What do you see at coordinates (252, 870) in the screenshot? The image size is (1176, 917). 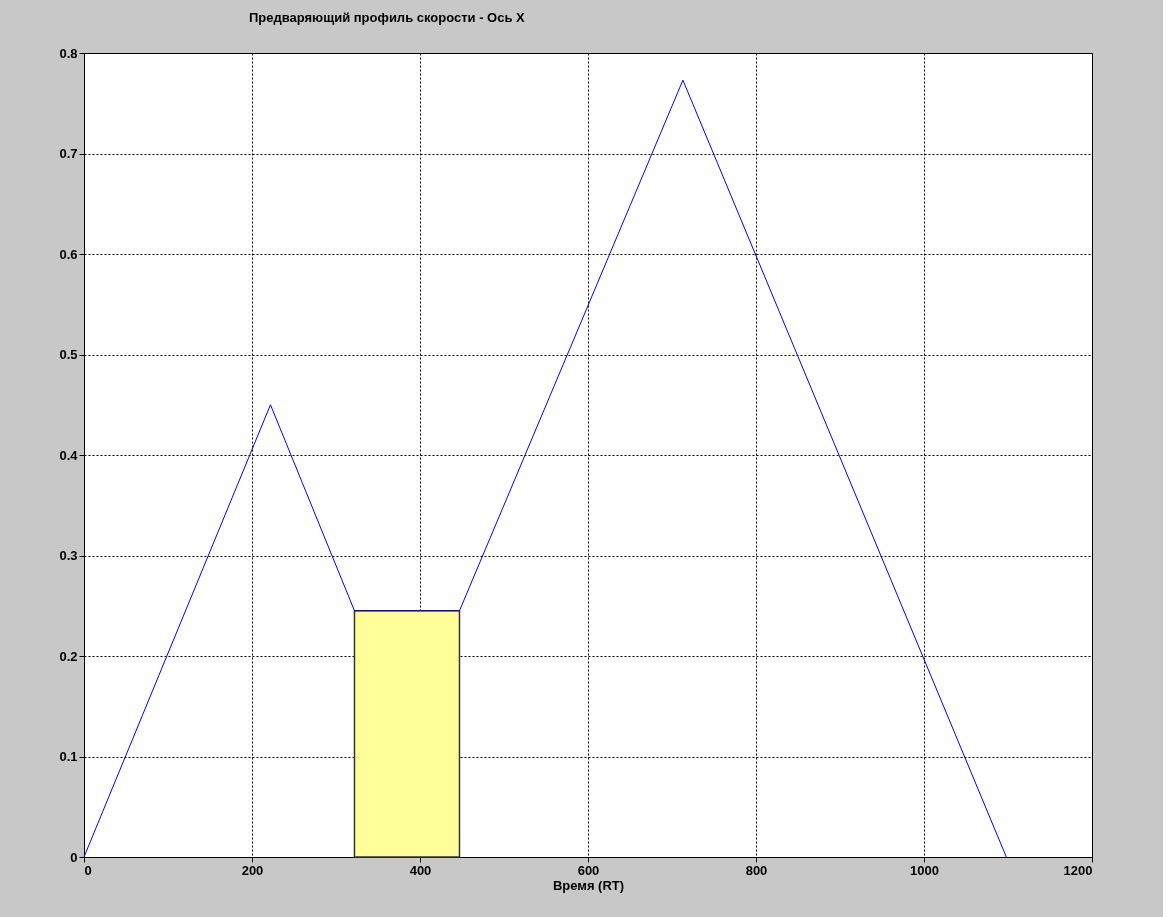 I see `x-tick-label: 200` at bounding box center [252, 870].